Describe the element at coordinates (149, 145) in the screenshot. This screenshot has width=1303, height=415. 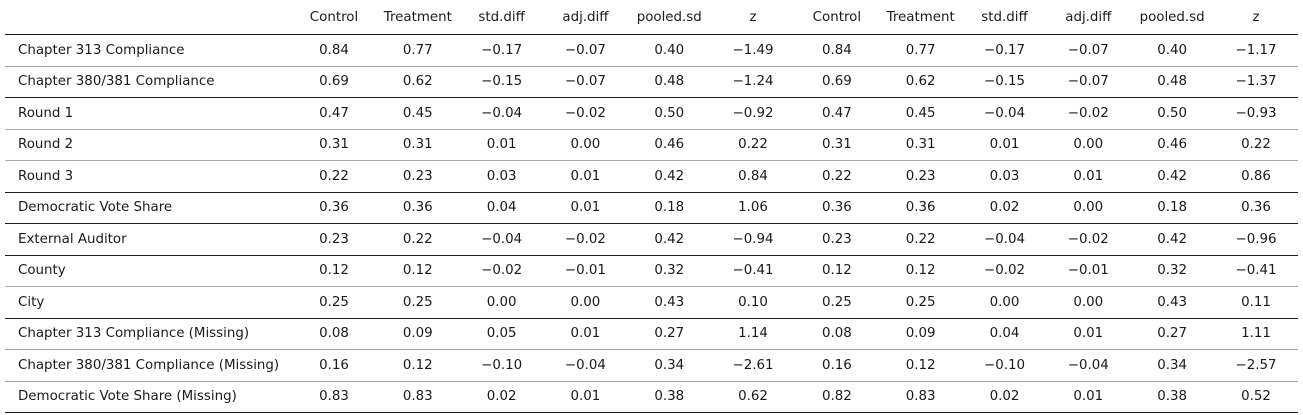
I see `row-label: Round 2` at that location.